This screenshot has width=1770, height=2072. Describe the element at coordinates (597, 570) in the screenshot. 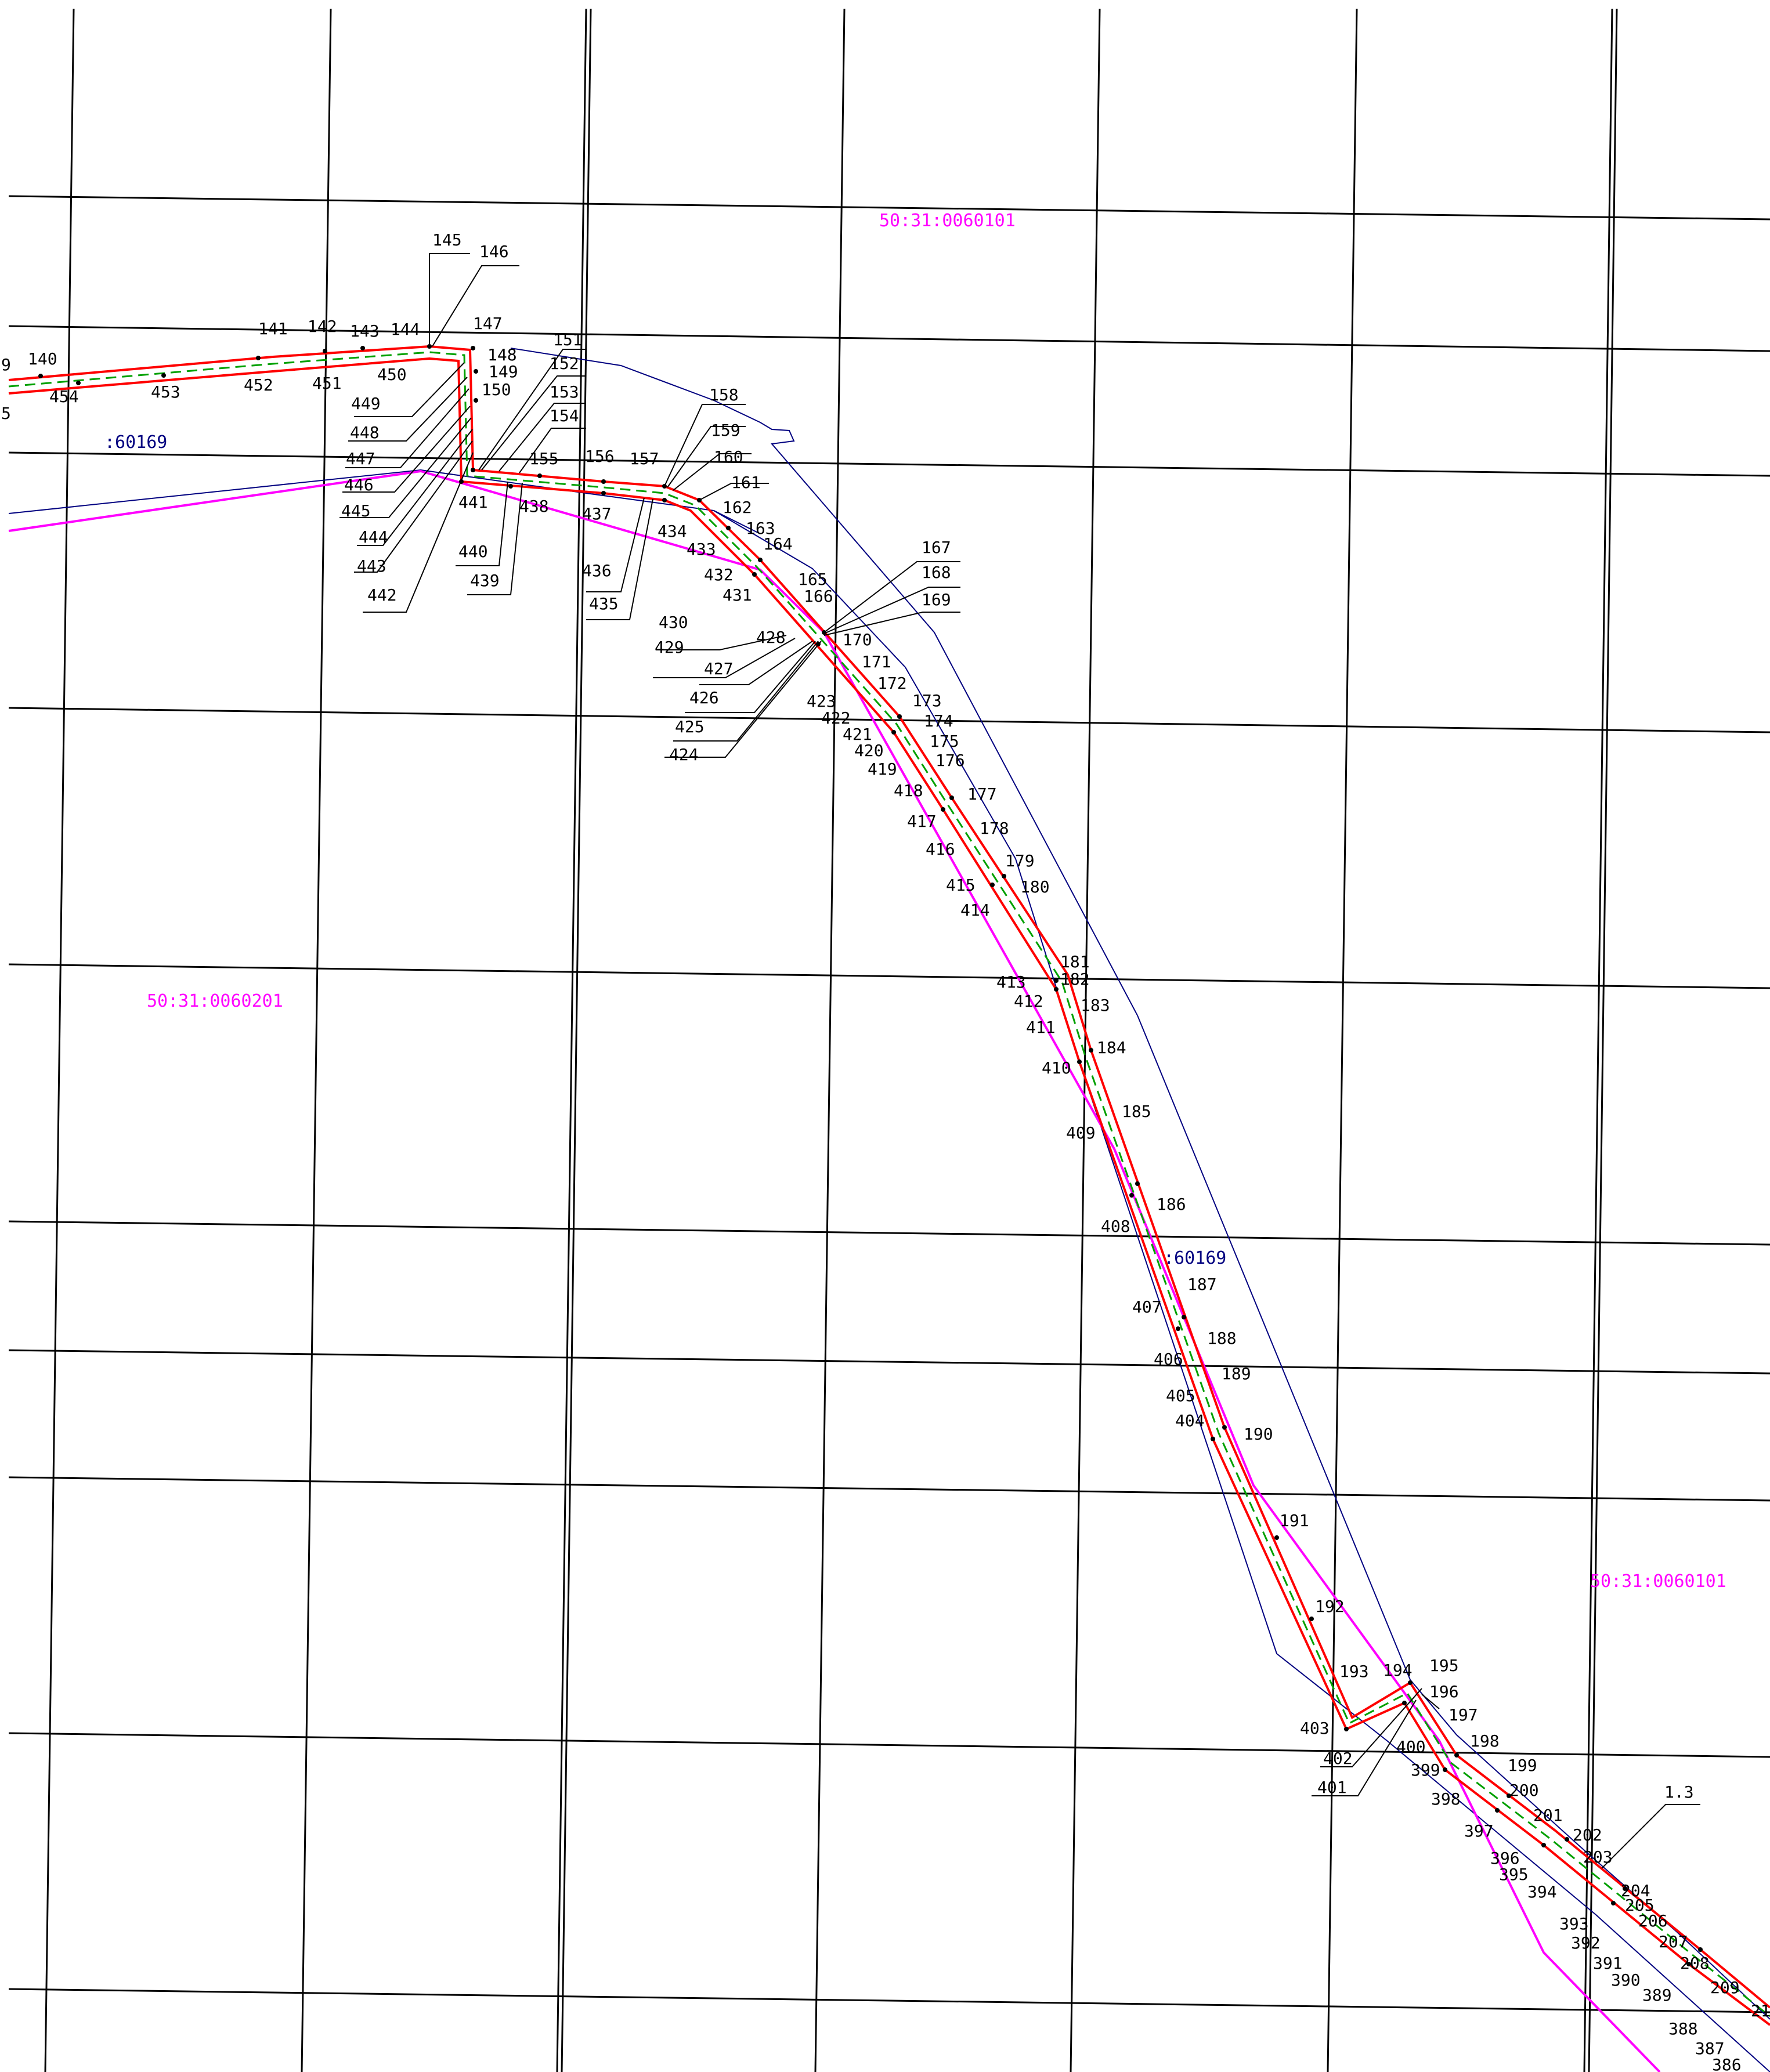

I see `point-label-436: 436` at that location.